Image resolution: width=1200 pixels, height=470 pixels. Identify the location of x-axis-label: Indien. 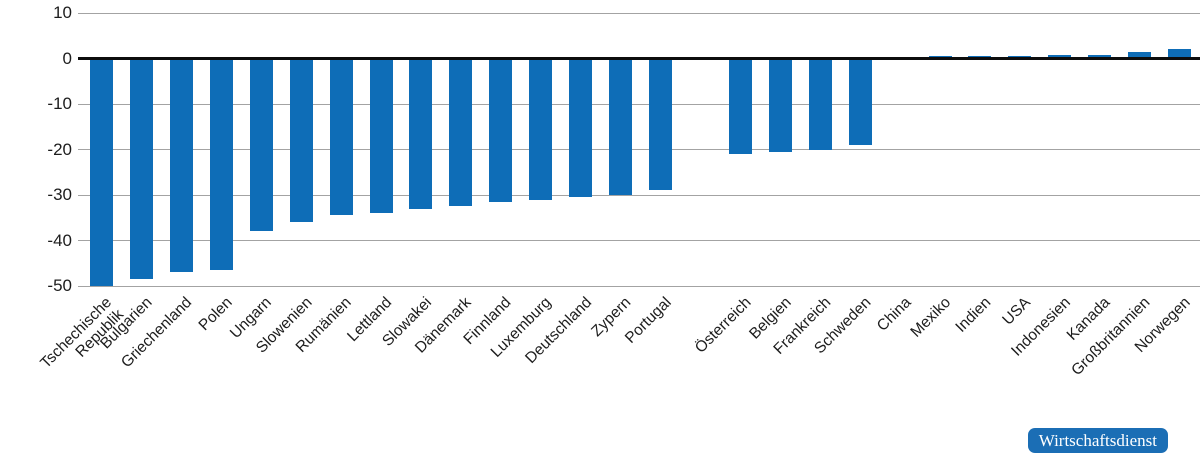
(973, 315).